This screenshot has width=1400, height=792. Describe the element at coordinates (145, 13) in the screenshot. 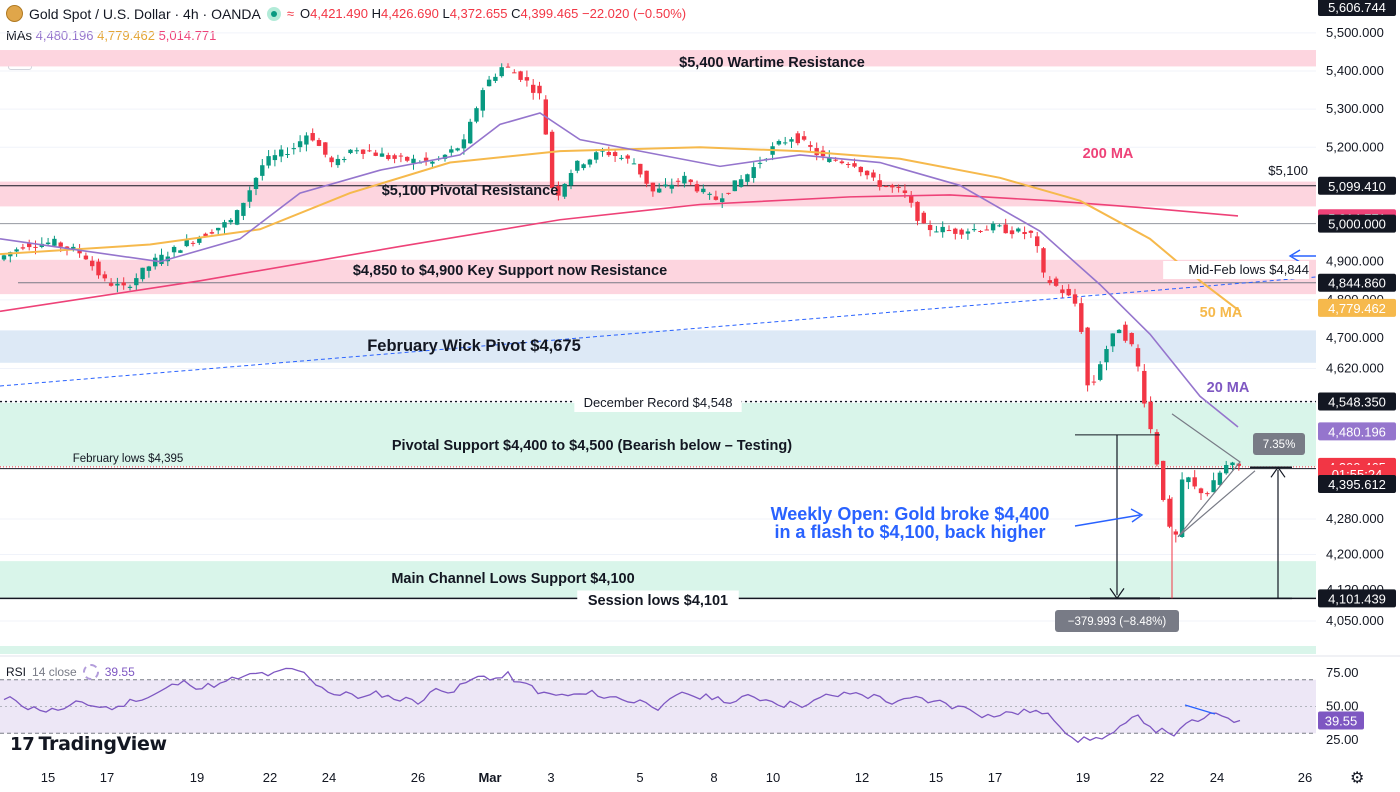

I see `symbol-title: Gold Spot / U.S. Dollar · 4h · OANDA` at that location.